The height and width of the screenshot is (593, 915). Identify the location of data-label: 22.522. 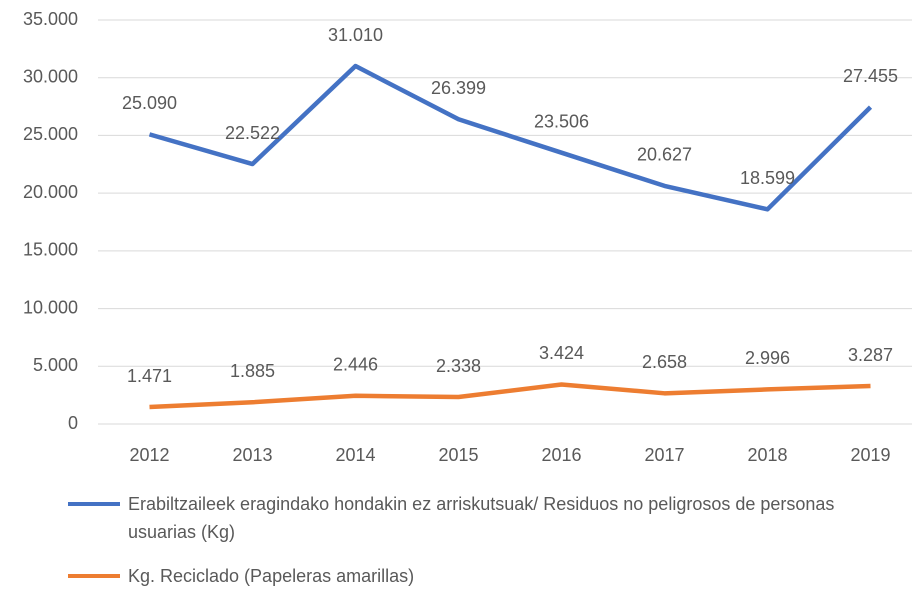
(252, 133).